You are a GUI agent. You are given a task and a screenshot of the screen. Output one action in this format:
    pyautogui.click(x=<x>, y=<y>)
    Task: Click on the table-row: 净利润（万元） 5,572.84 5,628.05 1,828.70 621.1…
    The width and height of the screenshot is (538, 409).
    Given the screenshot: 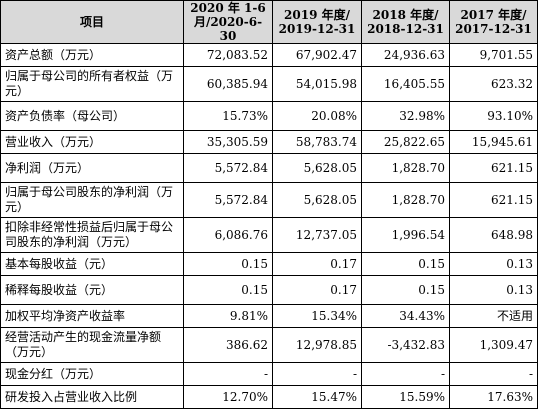 What is the action you would take?
    pyautogui.click(x=269, y=168)
    